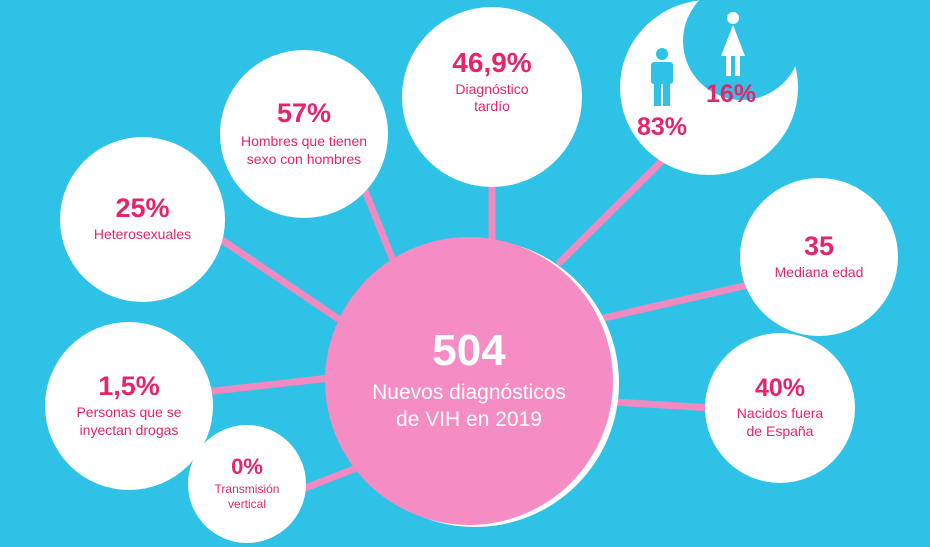 The width and height of the screenshot is (930, 547). I want to click on center-label-line: de VIH en 2019, so click(469, 419).